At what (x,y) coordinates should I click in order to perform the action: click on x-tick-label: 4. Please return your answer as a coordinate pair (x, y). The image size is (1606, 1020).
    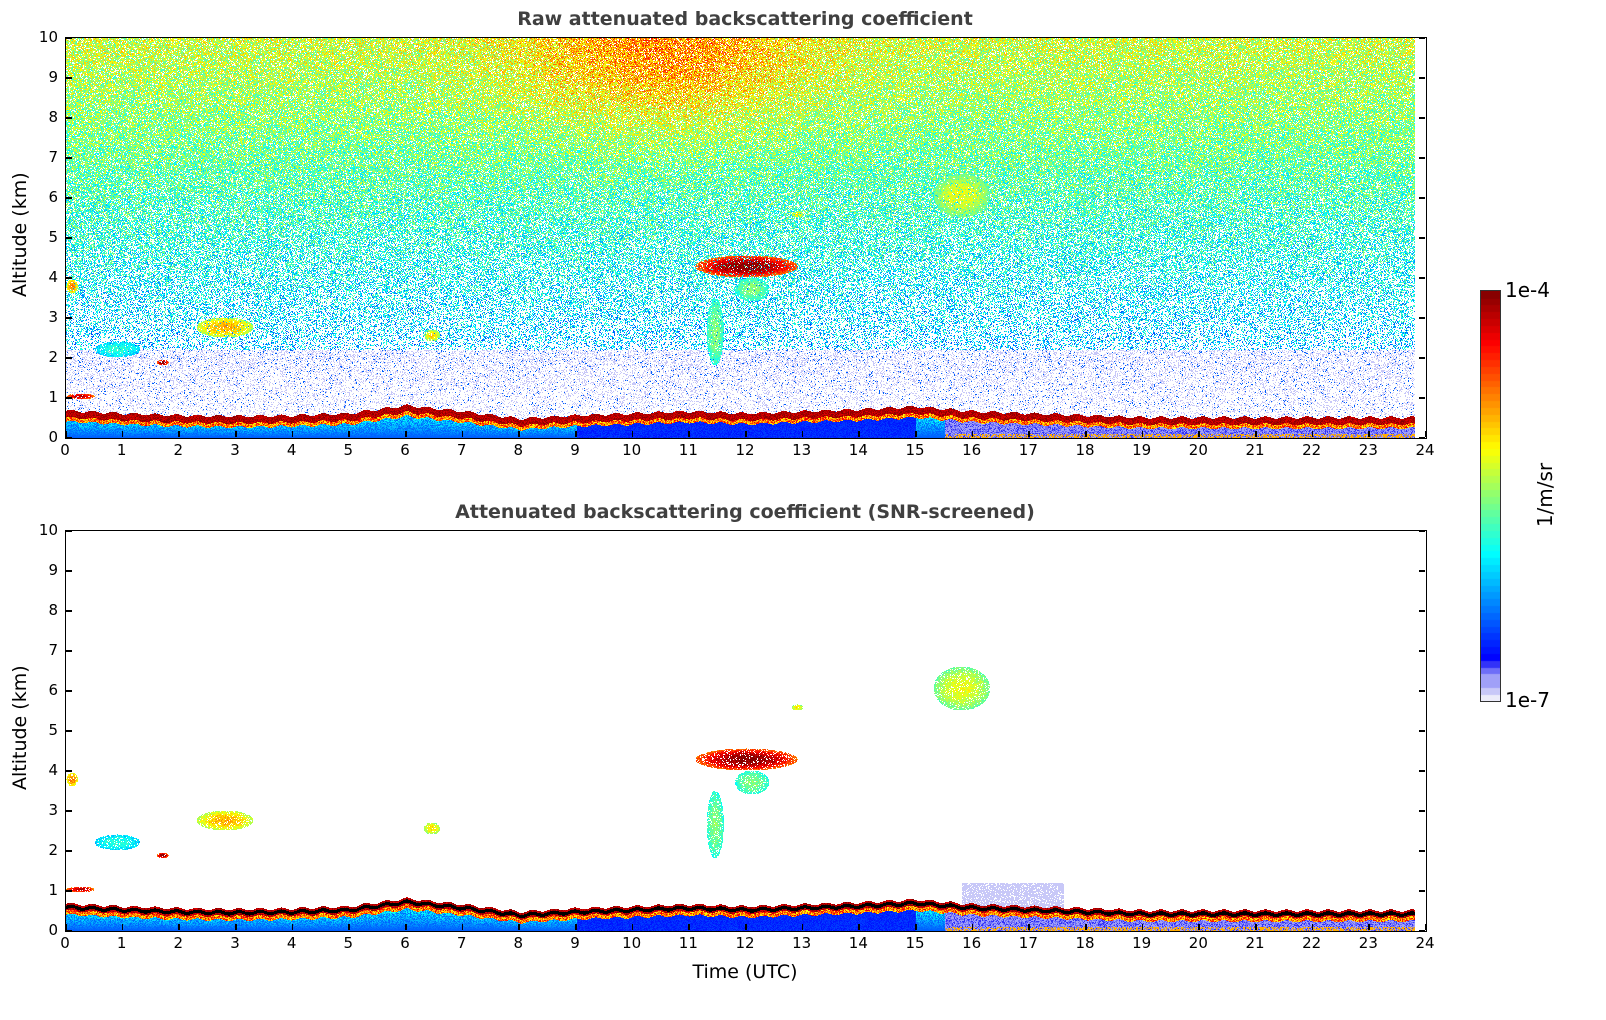
    Looking at the image, I should click on (291, 943).